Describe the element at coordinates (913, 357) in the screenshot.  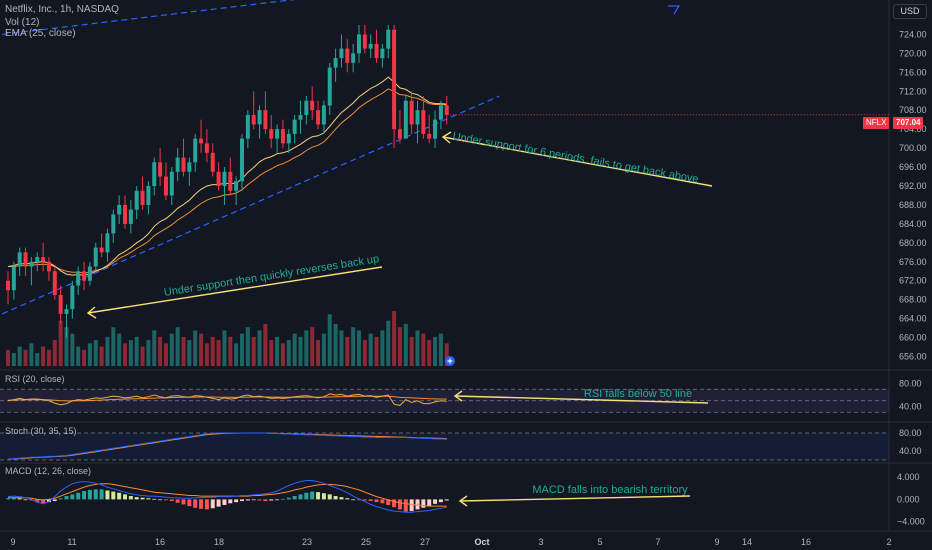
I see `price-tick-label: 656.00` at that location.